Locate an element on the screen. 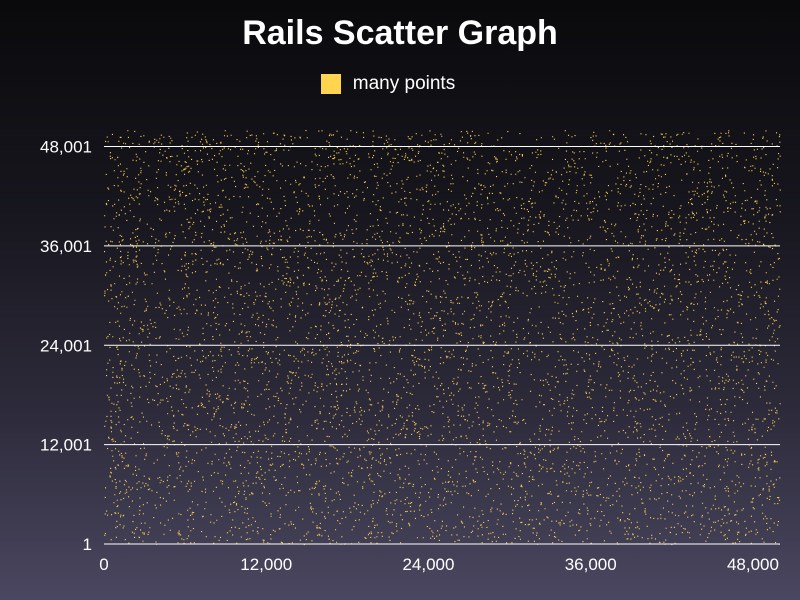 This screenshot has width=800, height=600. x-tick-label: 36,000 is located at coordinates (591, 564).